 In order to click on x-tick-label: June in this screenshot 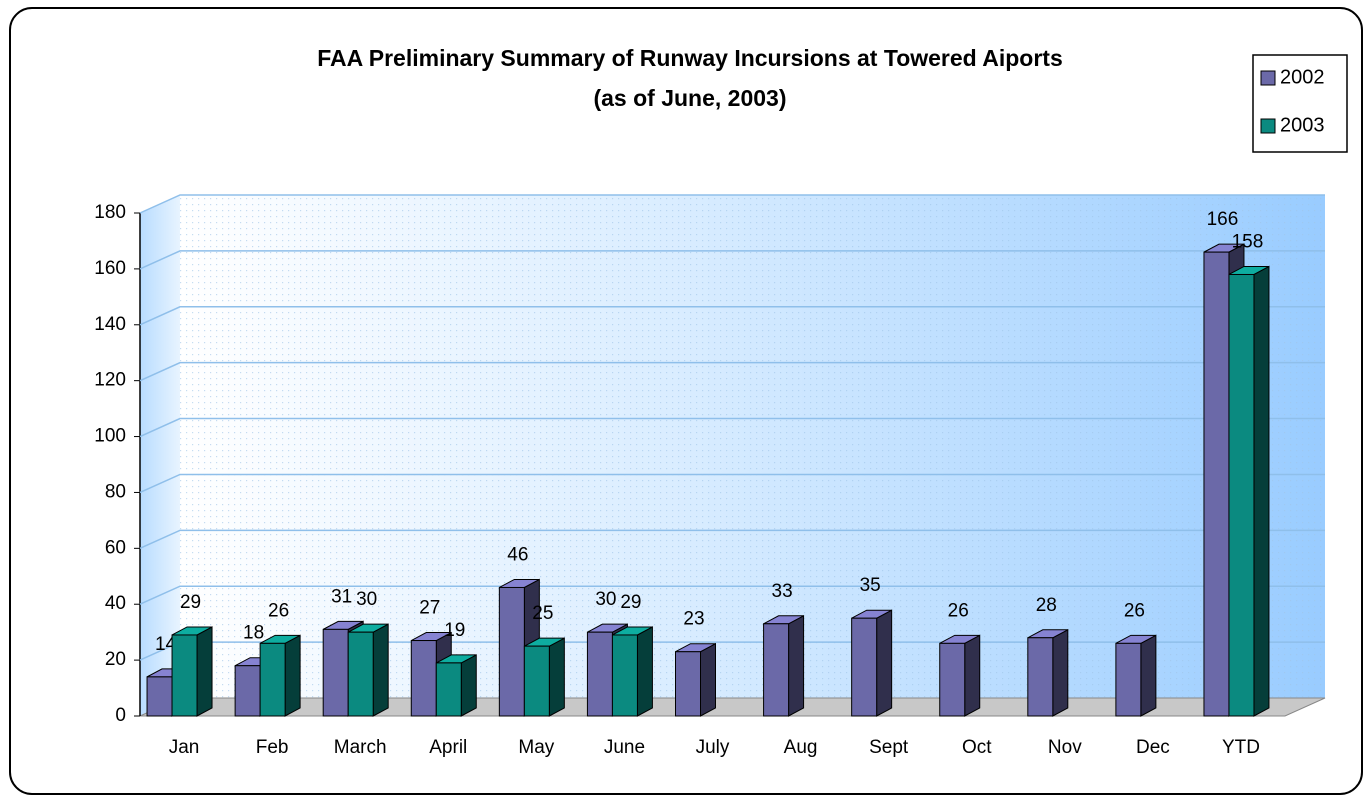, I will do `click(624, 747)`.